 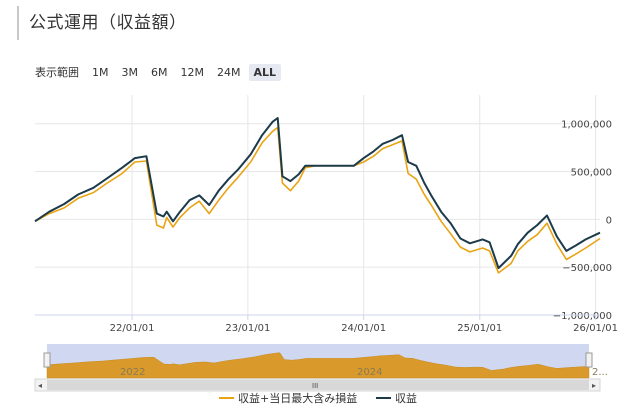 I want to click on range-button-6m: 6M, so click(x=159, y=72).